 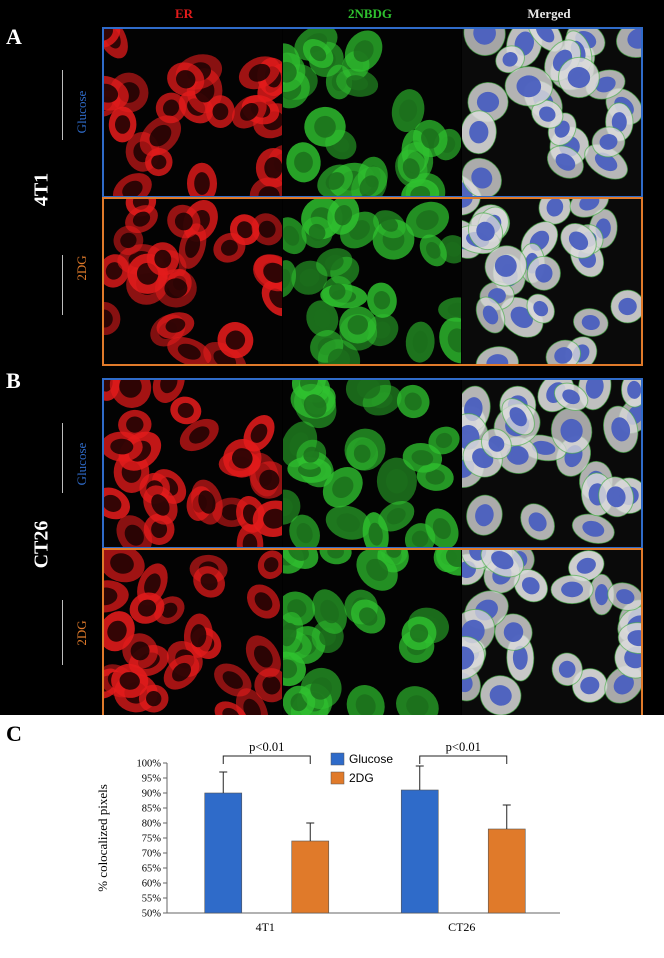 I want to click on bar-2dg-4t1, so click(x=310, y=877).